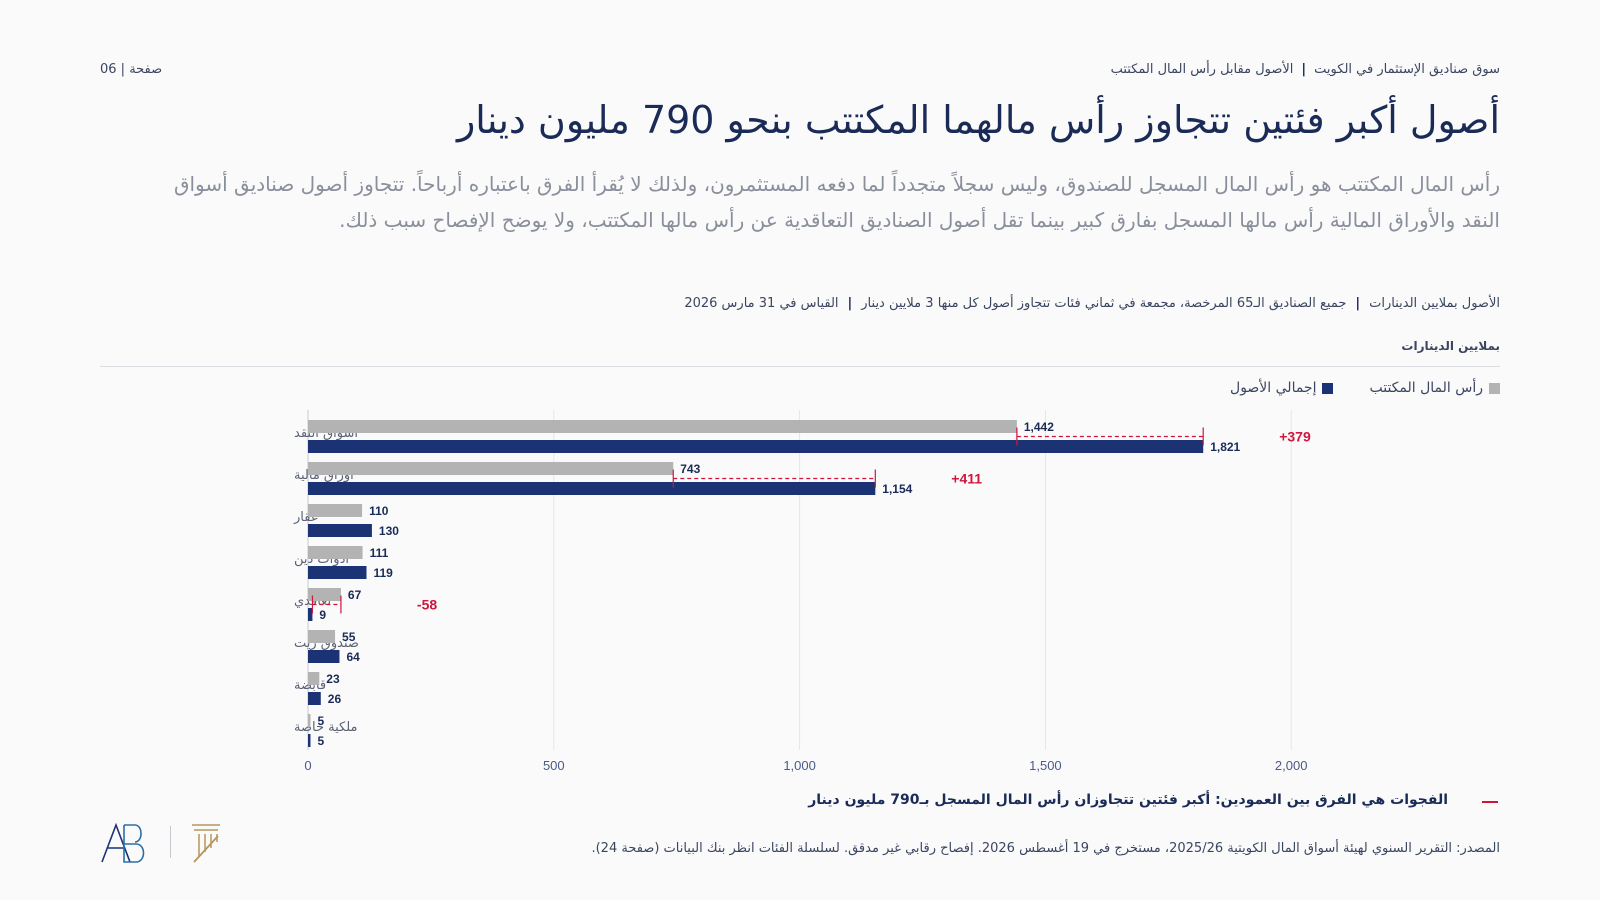 This screenshot has height=900, width=1600. What do you see at coordinates (1225, 447) in the screenshot?
I see `data-label-assets: 1,821` at bounding box center [1225, 447].